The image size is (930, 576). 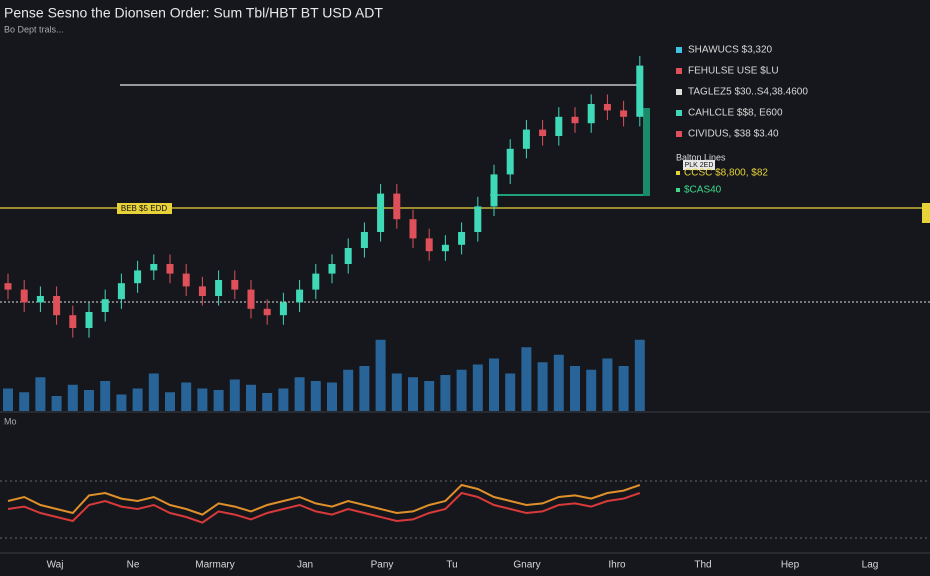 What do you see at coordinates (726, 173) in the screenshot?
I see `legend-line: CCSC $8,800, $82` at bounding box center [726, 173].